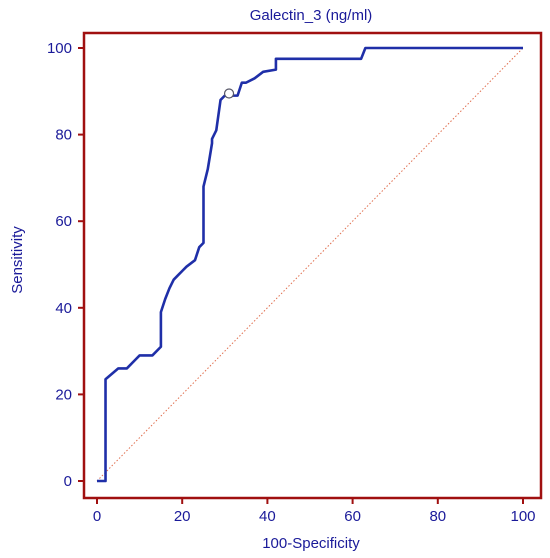 Image resolution: width=550 pixels, height=558 pixels. What do you see at coordinates (311, 15) in the screenshot?
I see `chart-title: Galectin_3 (ng/ml)` at bounding box center [311, 15].